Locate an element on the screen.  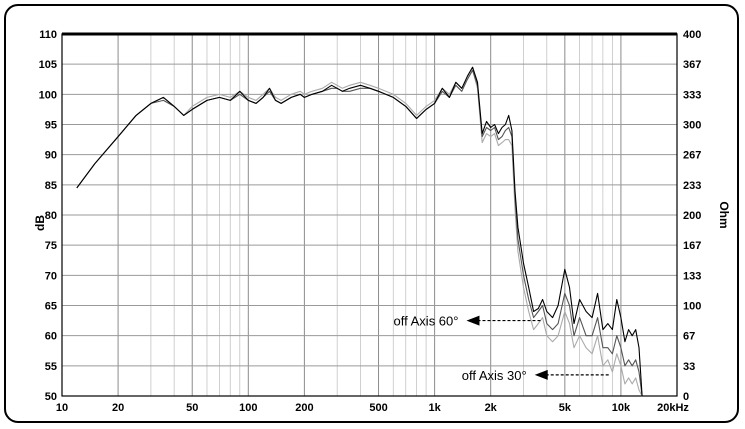
x-tick-label: 20 is located at coordinates (118, 408).